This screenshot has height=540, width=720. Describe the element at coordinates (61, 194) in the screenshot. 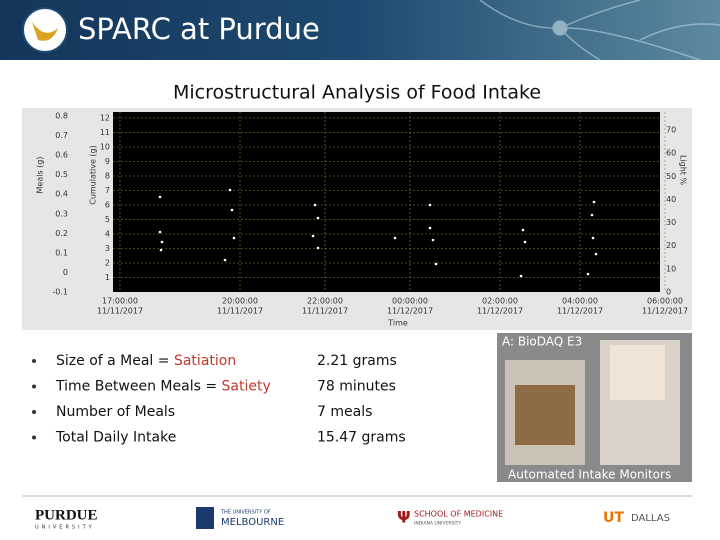

I see `y-tick-label: 0.4` at that location.